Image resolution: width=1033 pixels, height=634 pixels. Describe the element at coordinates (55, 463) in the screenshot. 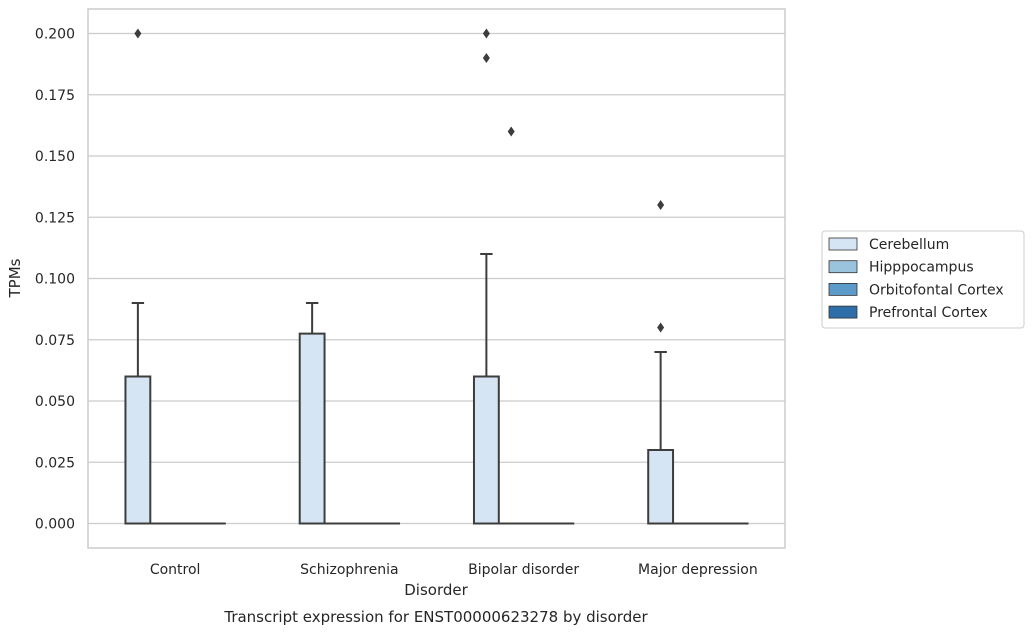

I see `y-tick-label: 0.025` at that location.